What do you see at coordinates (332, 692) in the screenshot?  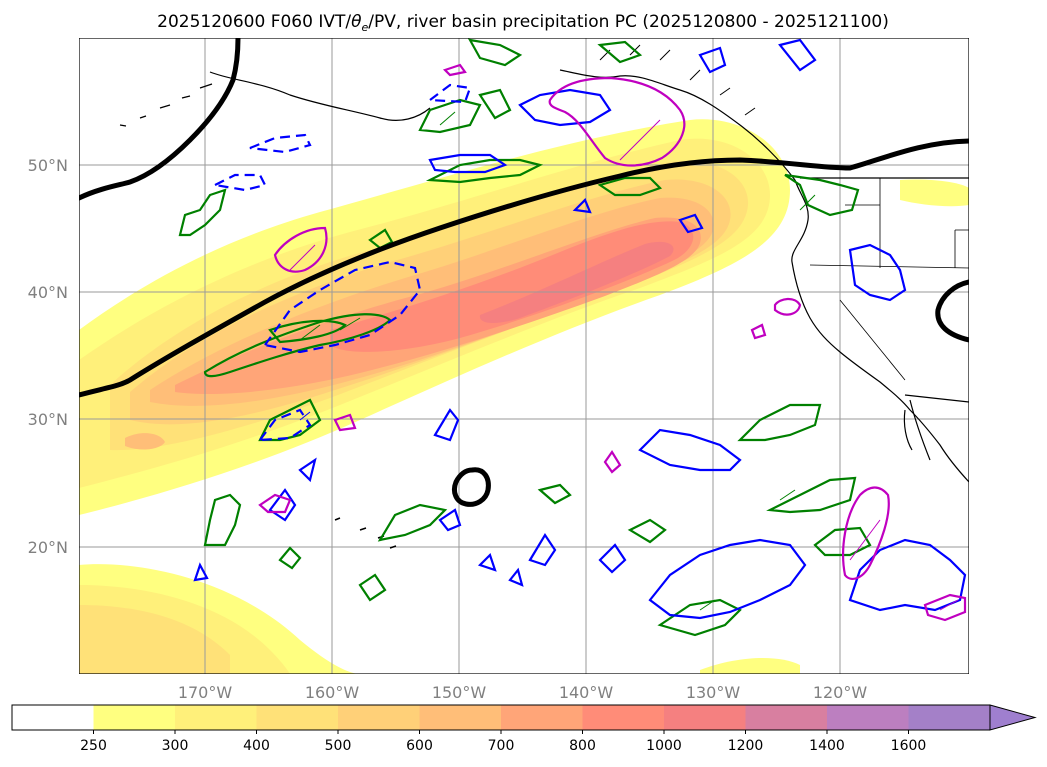 I see `lon-label-160w: 160°W` at bounding box center [332, 692].